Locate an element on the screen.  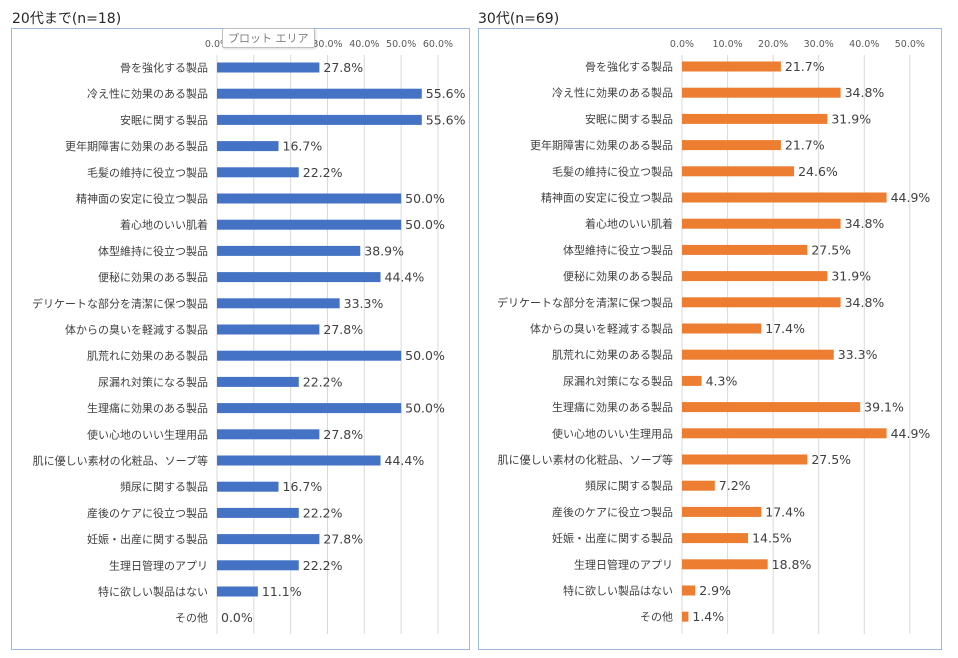
data-label: 7.2% is located at coordinates (735, 485).